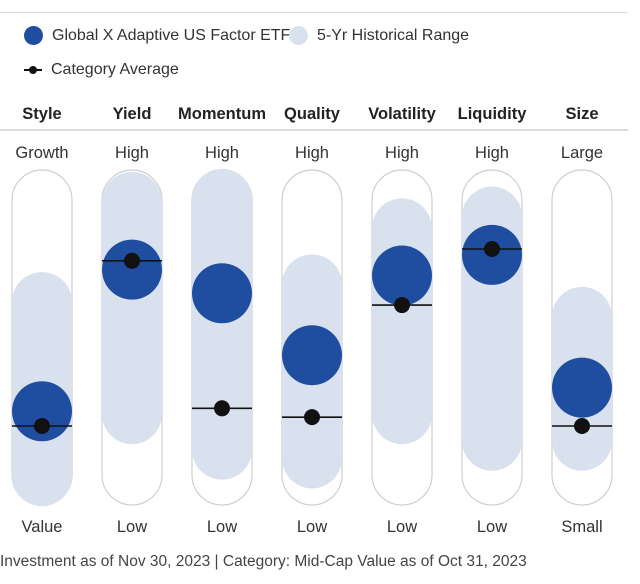 The width and height of the screenshot is (640, 584). What do you see at coordinates (402, 527) in the screenshot?
I see `bottom-label-volatility: Low` at bounding box center [402, 527].